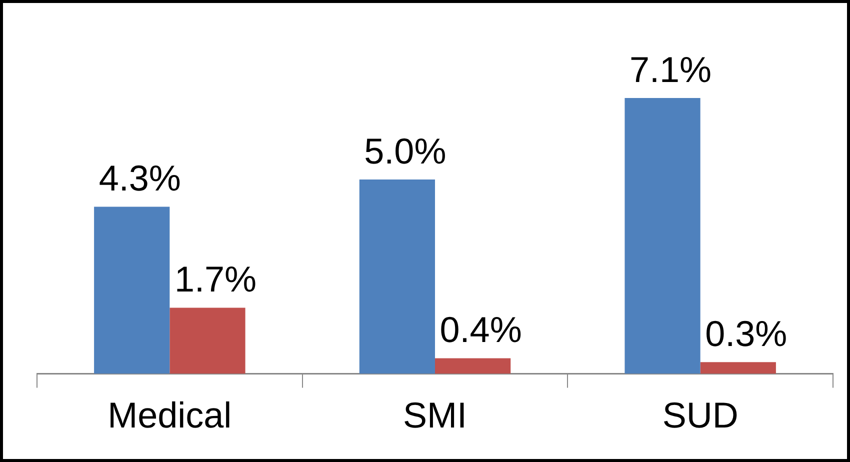 The image size is (850, 462). I want to click on data-label: 5.0%, so click(405, 151).